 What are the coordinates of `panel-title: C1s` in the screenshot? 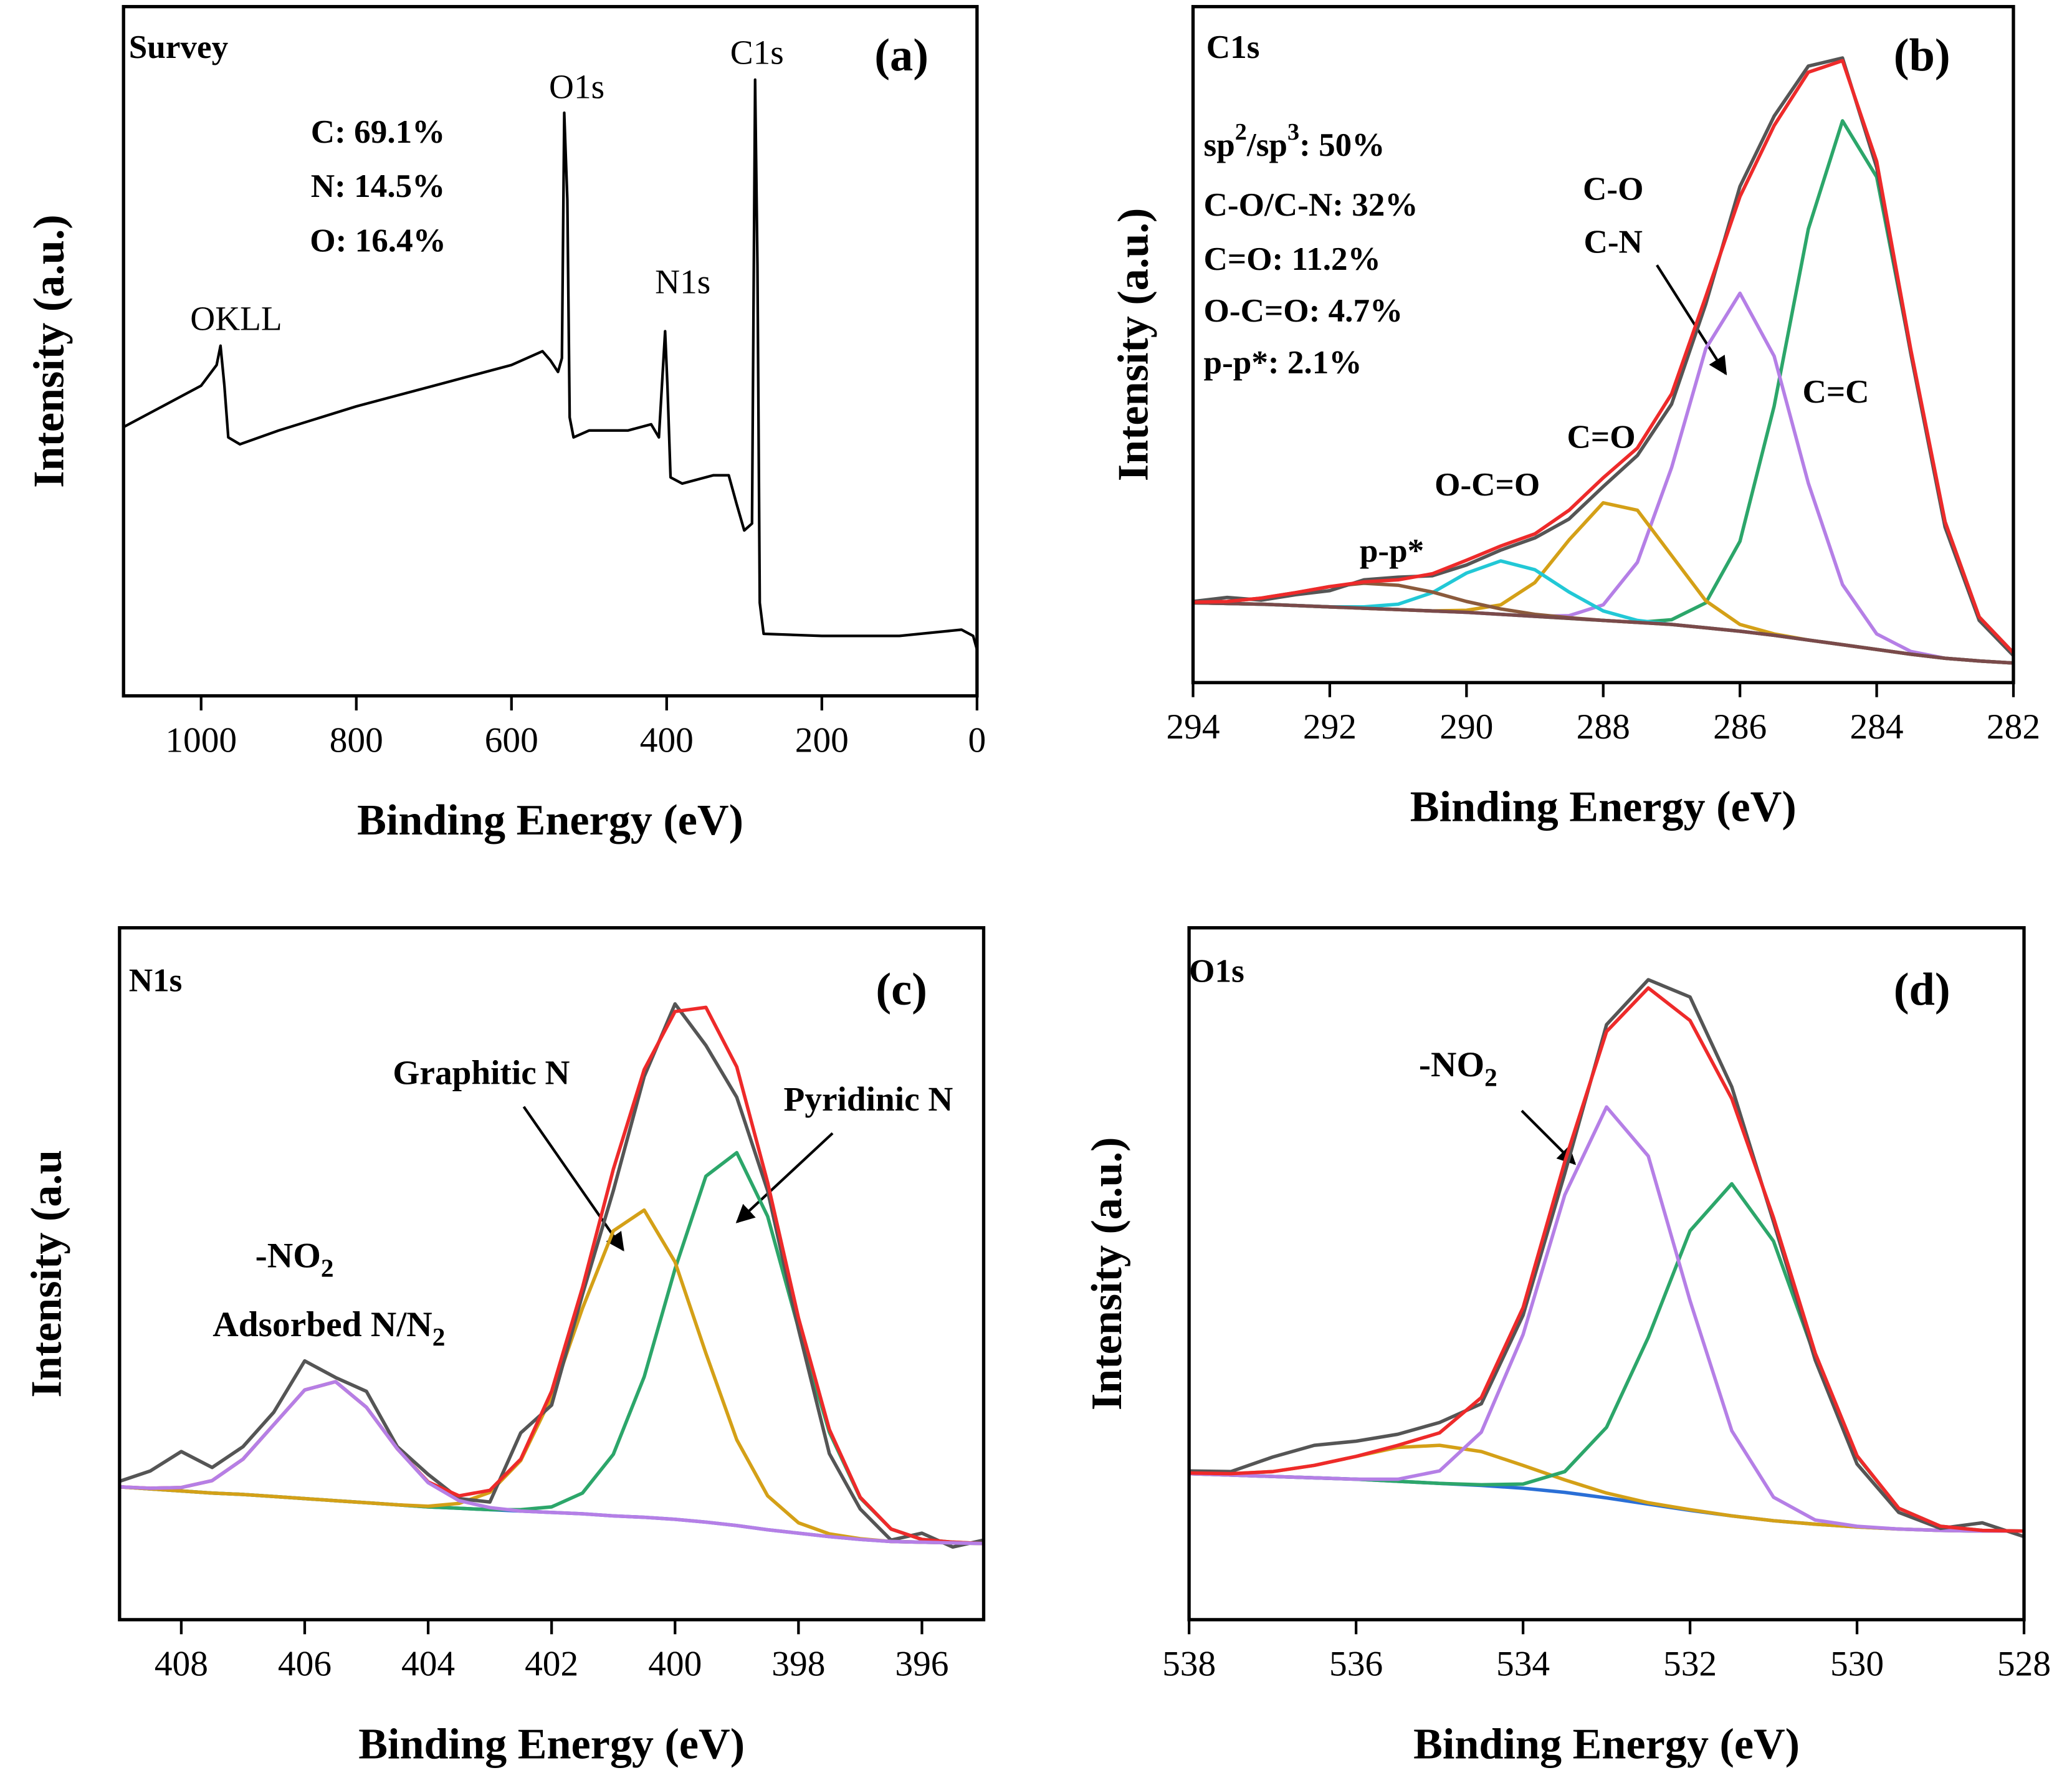 It's located at (1233, 47).